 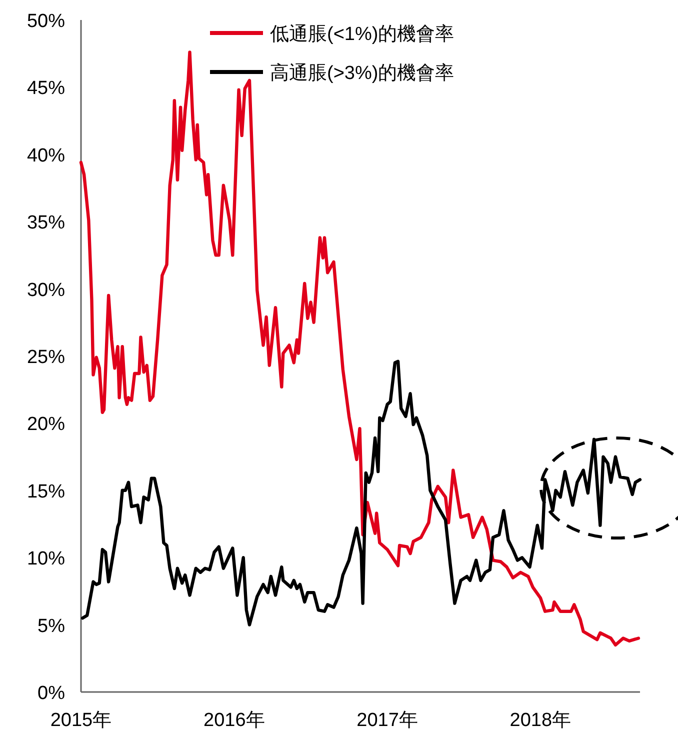 I want to click on y-tick: 35%, so click(x=45, y=223).